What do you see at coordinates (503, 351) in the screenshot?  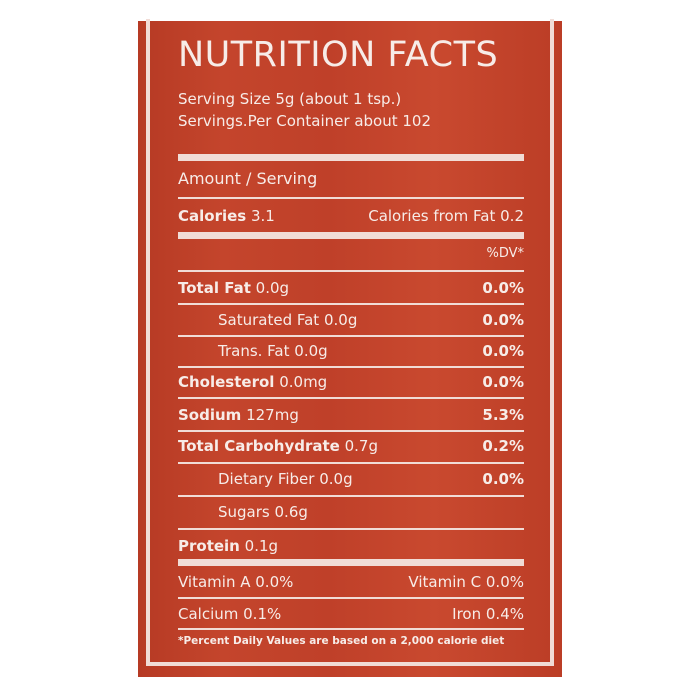 I see `dv-trans-fat: 0.0%` at bounding box center [503, 351].